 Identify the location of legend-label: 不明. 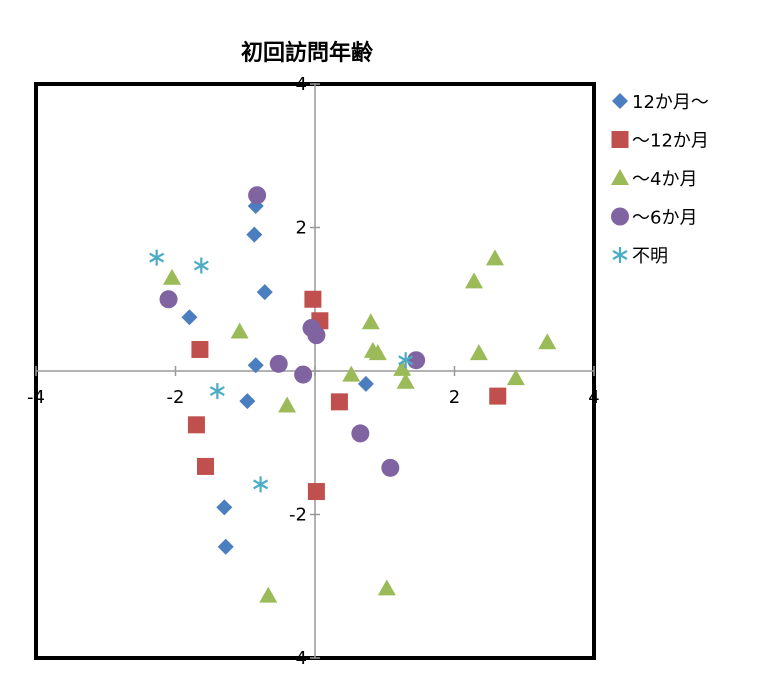
(650, 256).